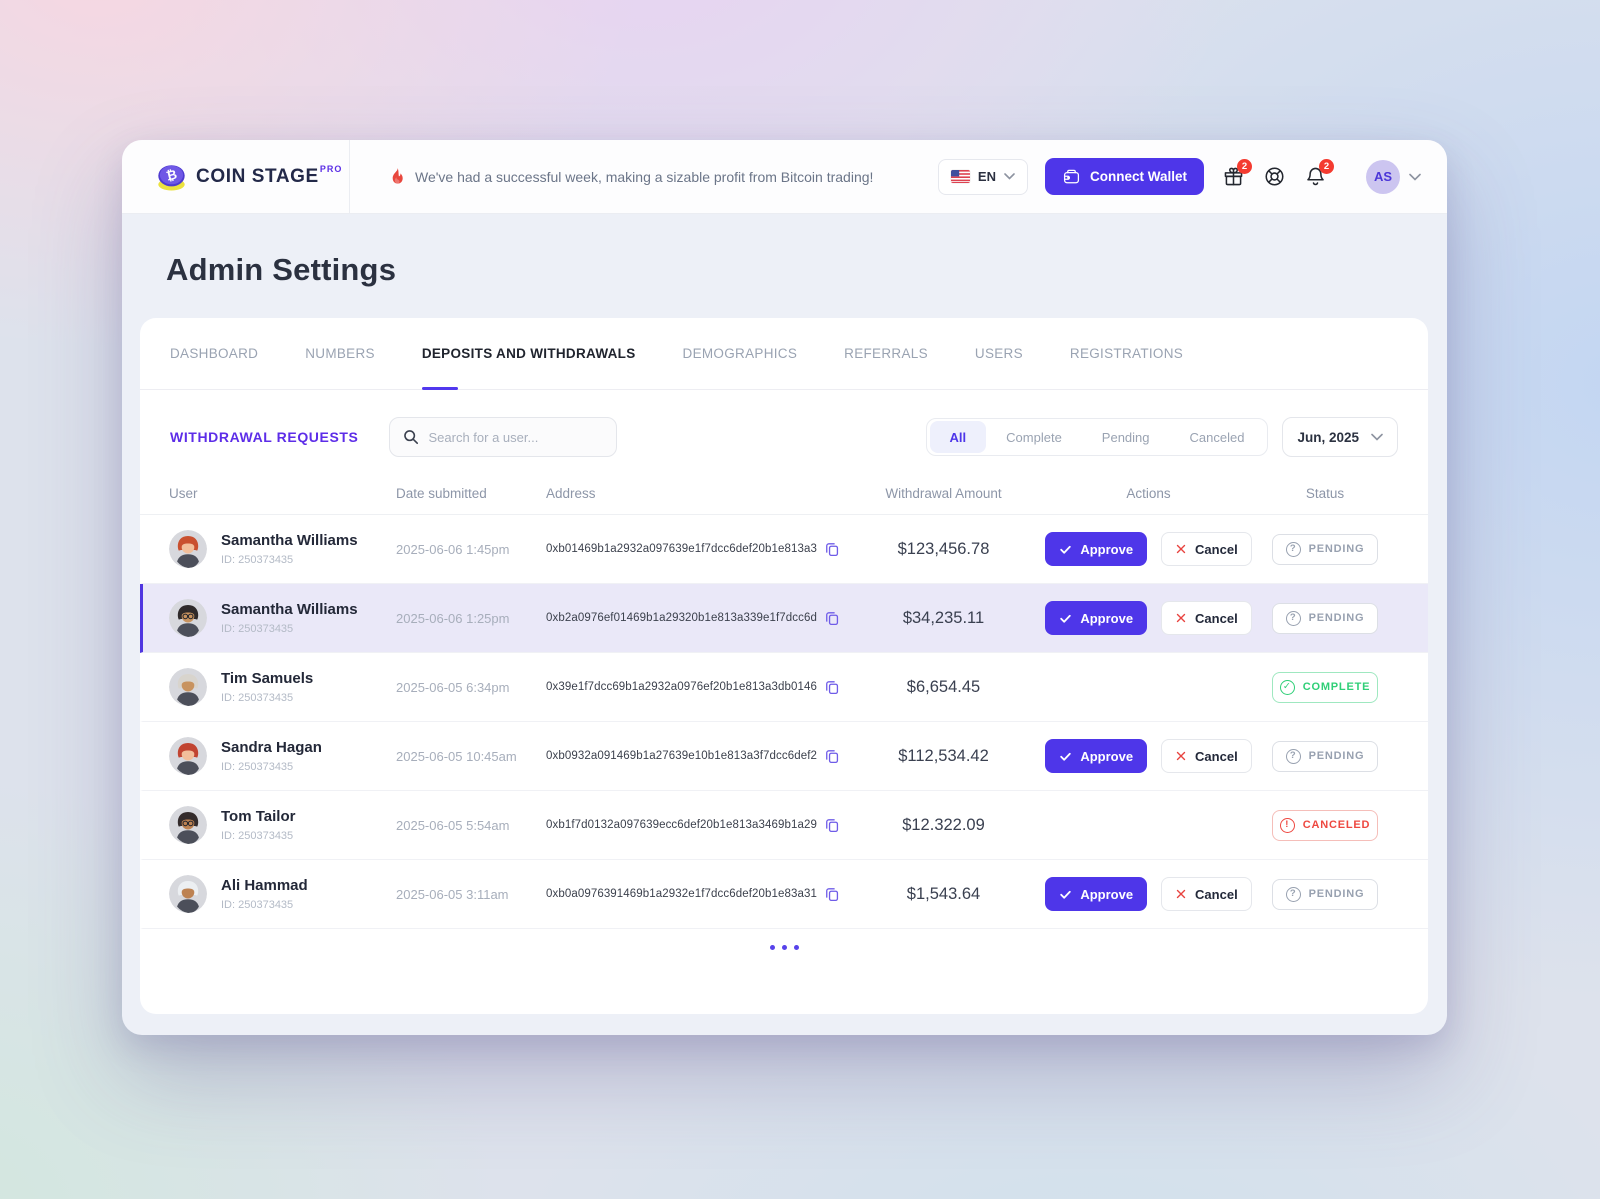 The height and width of the screenshot is (1199, 1600). I want to click on language-selector: EN, so click(982, 176).